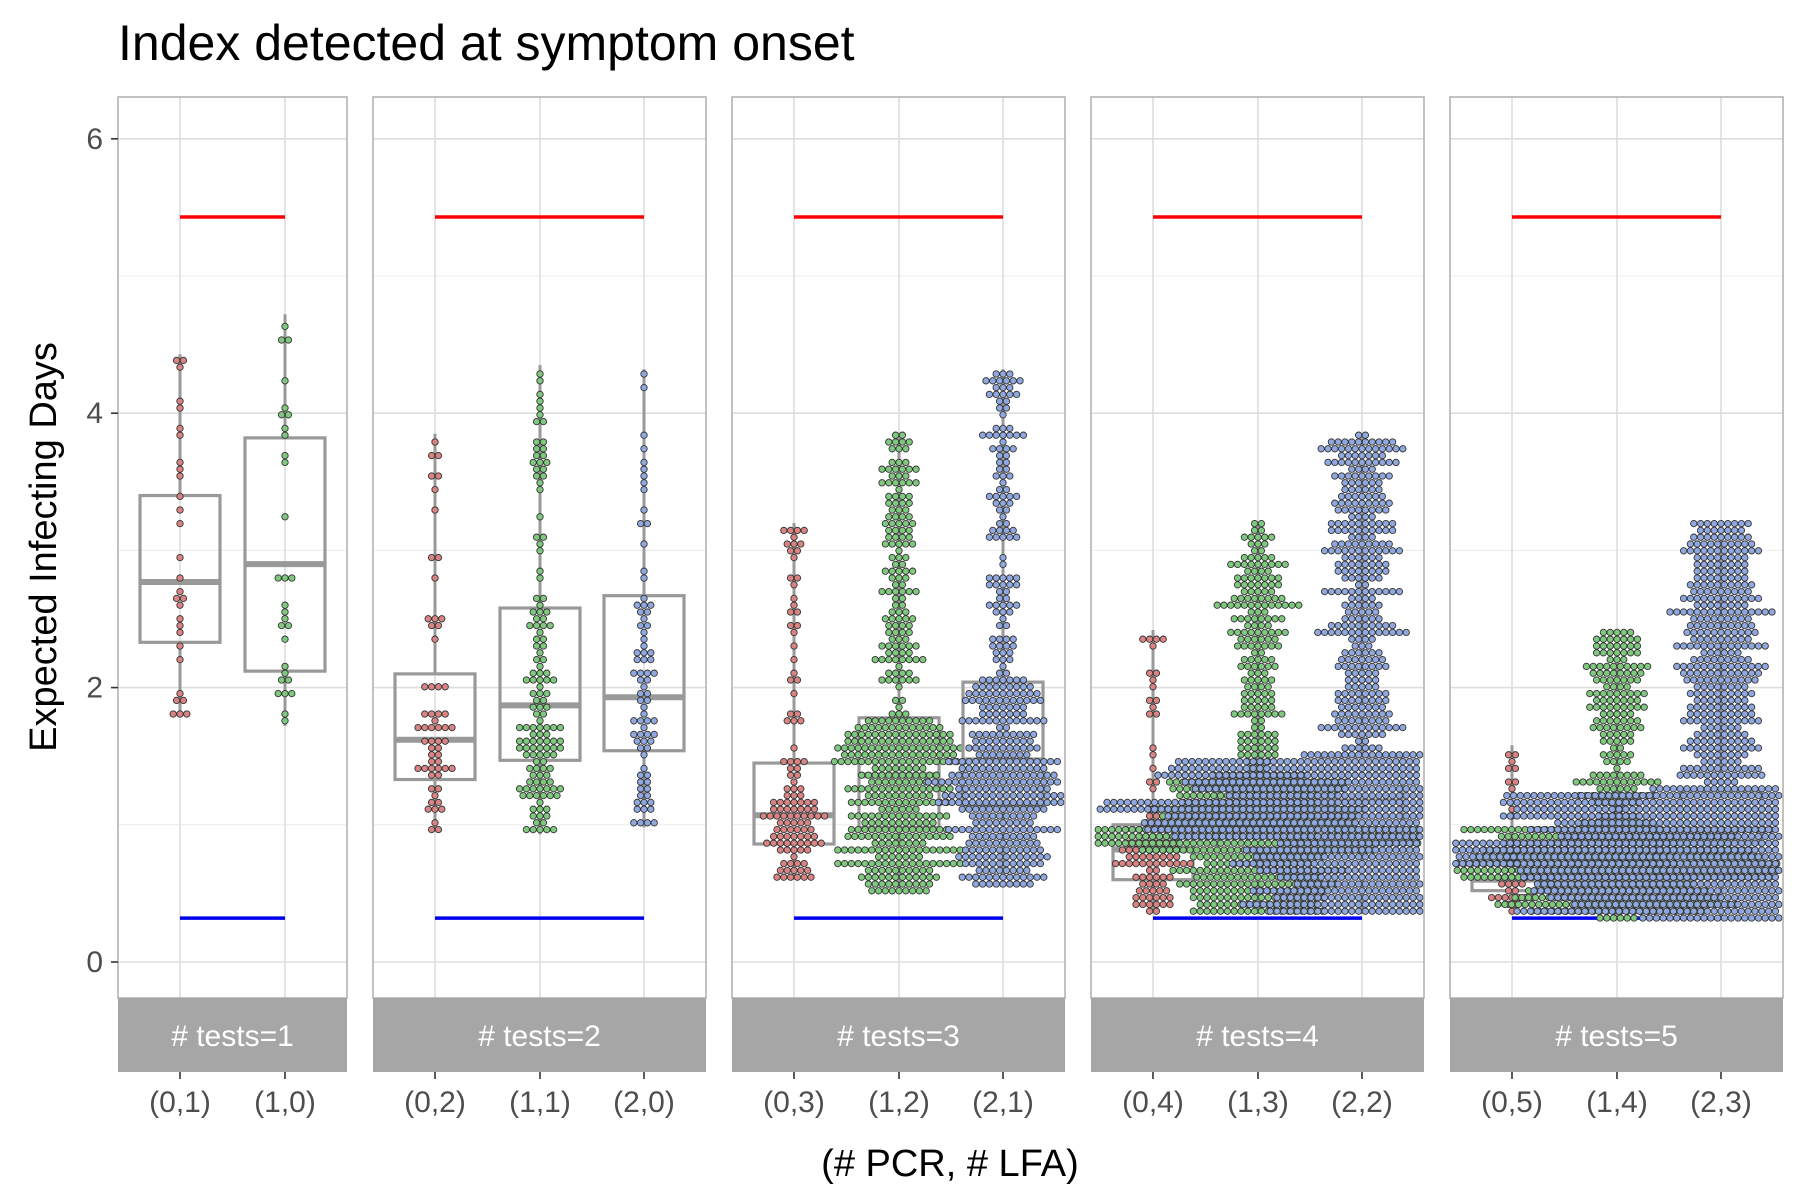 Image resolution: width=1800 pixels, height=1200 pixels. I want to click on x-tick-label: (1,0), so click(285, 1102).